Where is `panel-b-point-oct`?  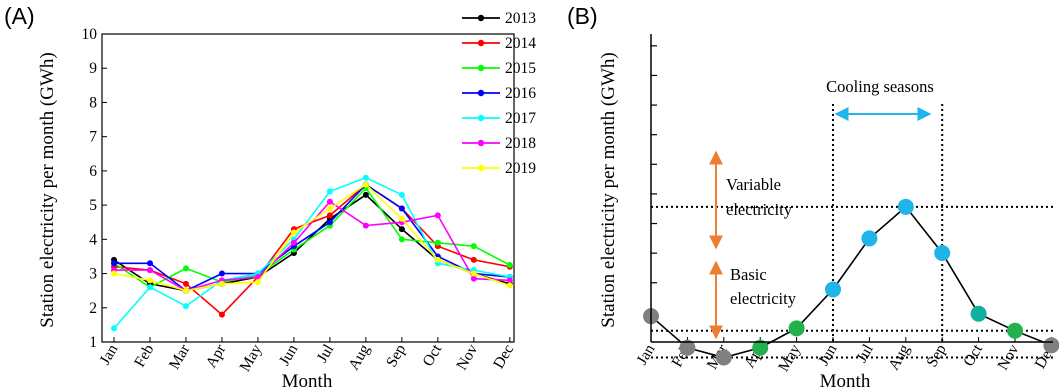
panel-b-point-oct is located at coordinates (978, 313).